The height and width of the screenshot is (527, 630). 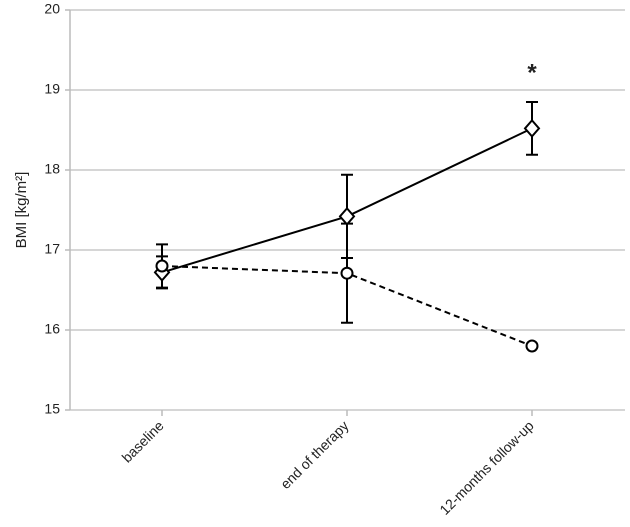 I want to click on y-axis-label: BMI [kg/m²], so click(x=21, y=210).